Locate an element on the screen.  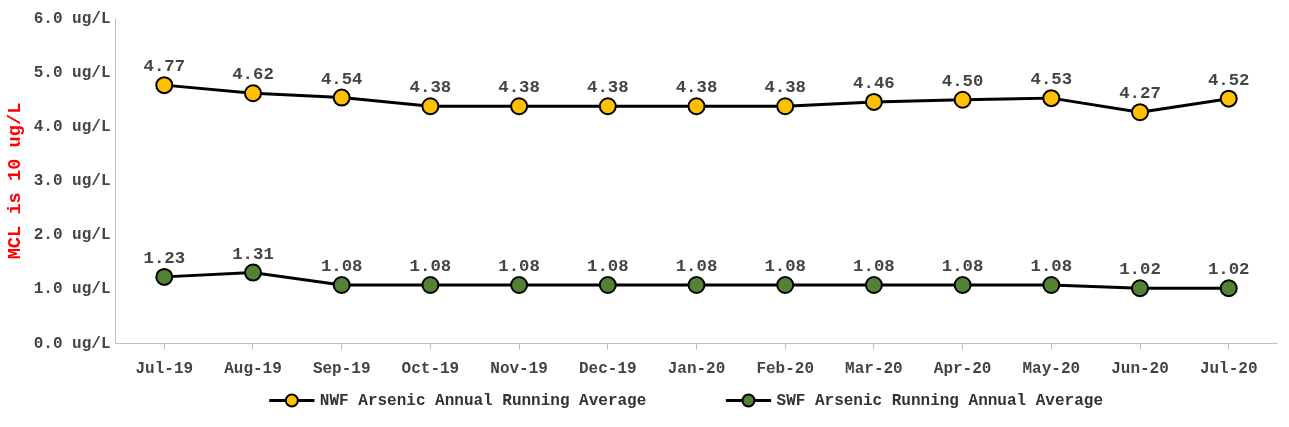
y-axis-title: MCL is 10 ug/L is located at coordinates (14, 181).